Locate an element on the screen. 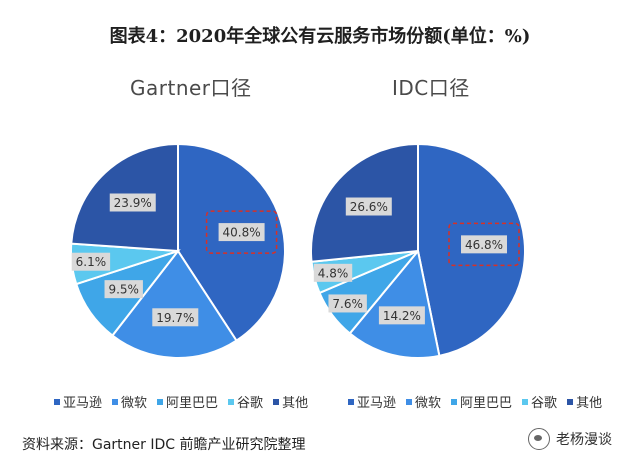  wechat-icon is located at coordinates (539, 439).